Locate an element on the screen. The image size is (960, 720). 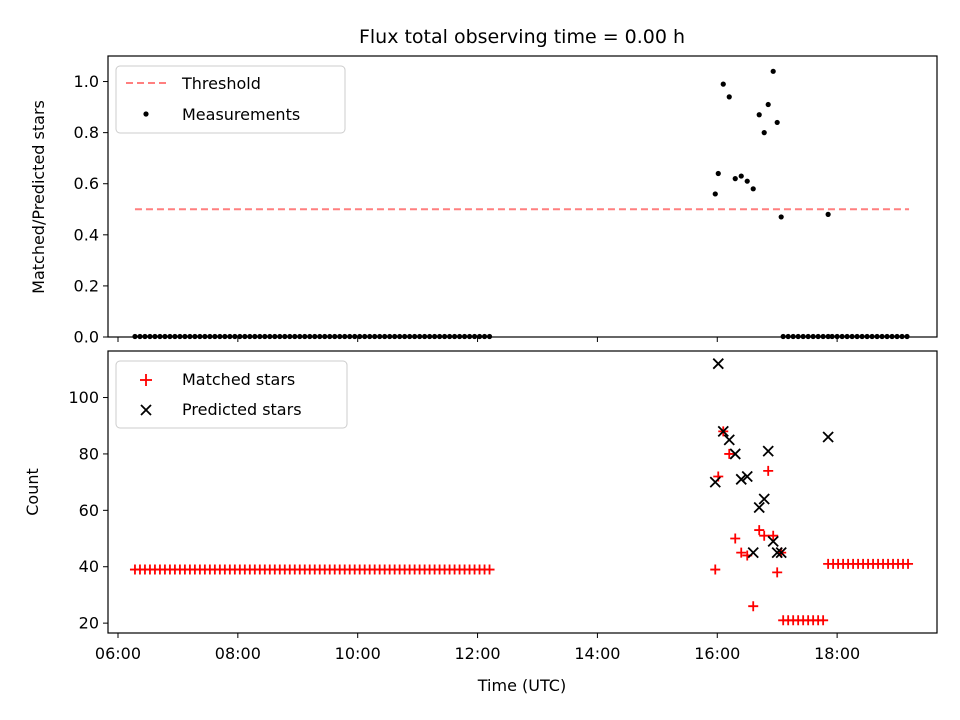
bottom-y-tick-label: 40 is located at coordinates (89, 566).